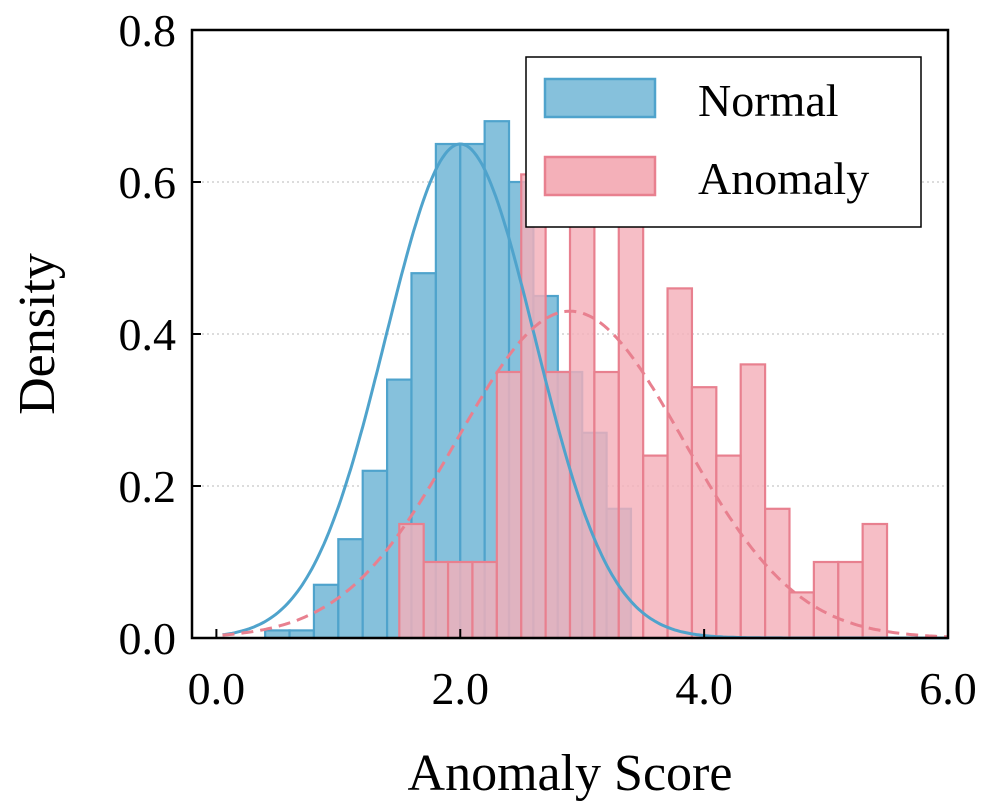 The width and height of the screenshot is (996, 811). Describe the element at coordinates (948, 688) in the screenshot. I see `x-tick-label-3: 6.0` at that location.